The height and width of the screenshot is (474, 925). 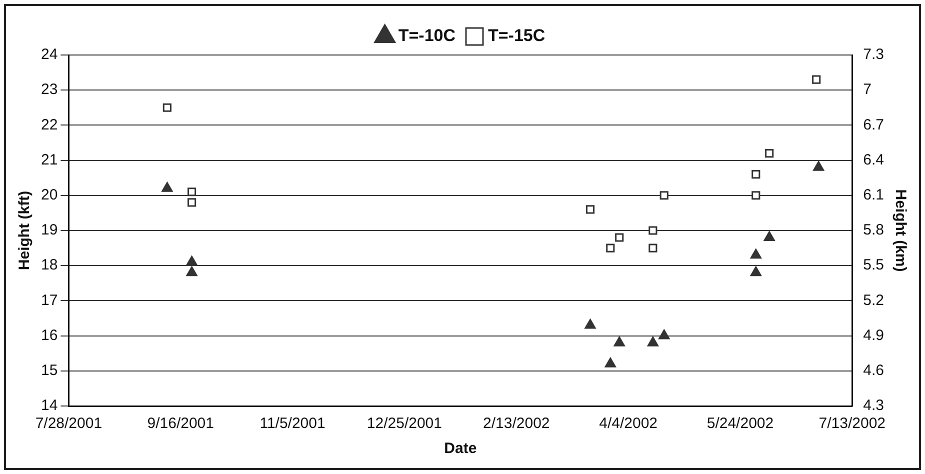 I want to click on x-tick-label: 4/4/2002, so click(x=628, y=423).